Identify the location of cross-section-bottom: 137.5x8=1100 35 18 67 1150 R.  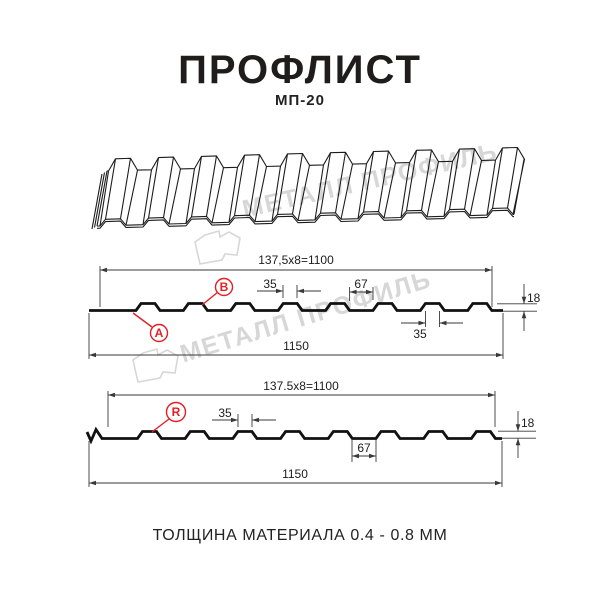
(310, 433).